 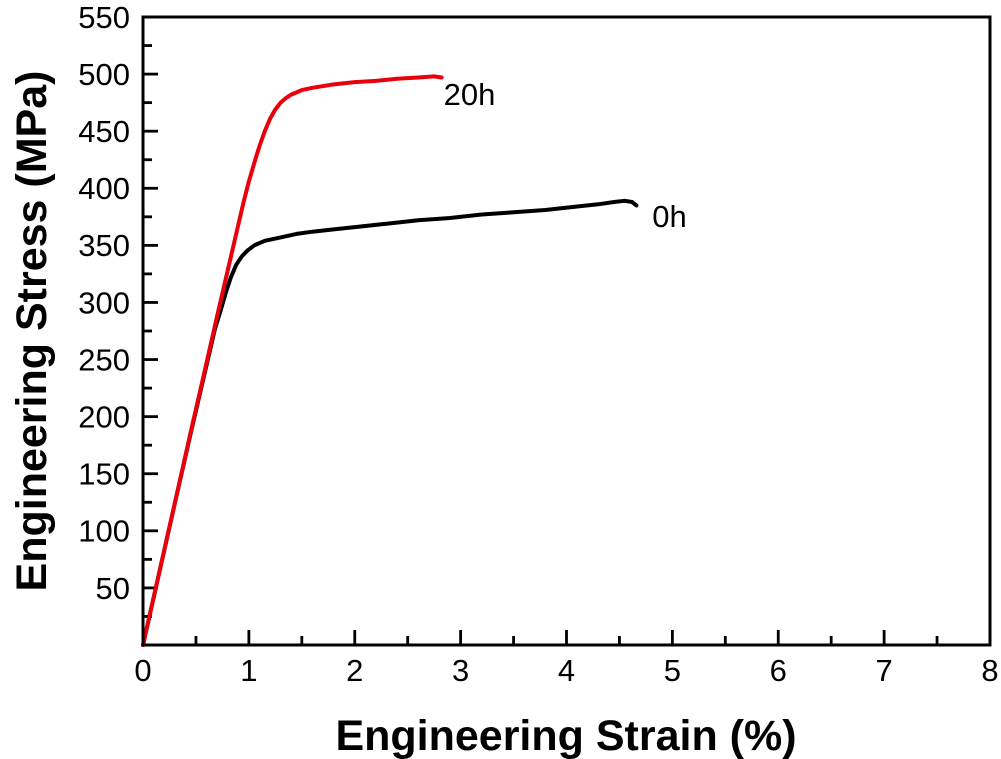 I want to click on x-tick-label: 4, so click(x=566, y=670).